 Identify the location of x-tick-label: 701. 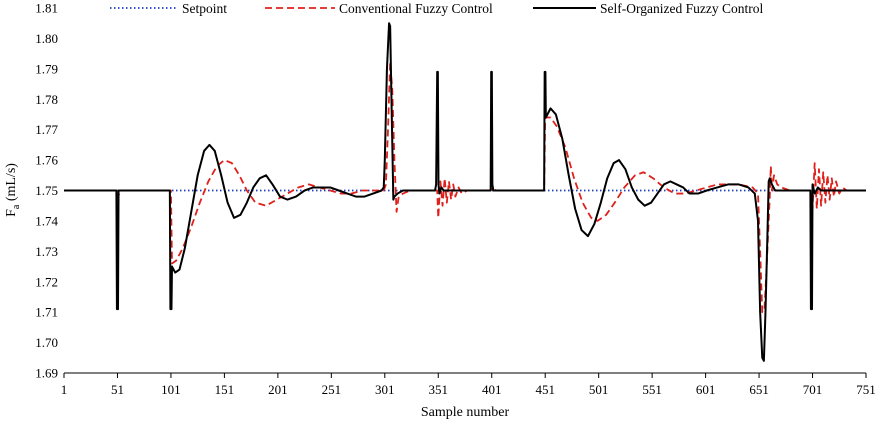
(813, 389).